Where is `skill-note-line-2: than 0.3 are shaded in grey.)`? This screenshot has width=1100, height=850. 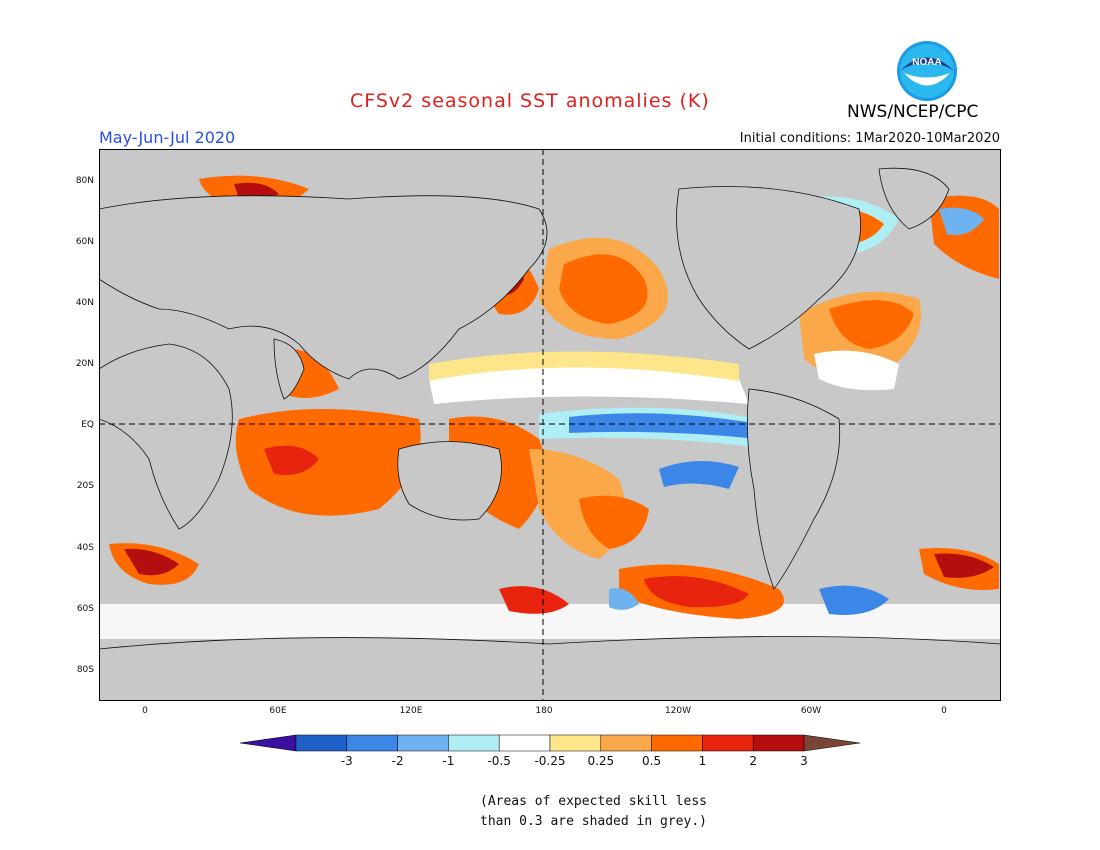 skill-note-line-2: than 0.3 are shaded in grey.) is located at coordinates (593, 821).